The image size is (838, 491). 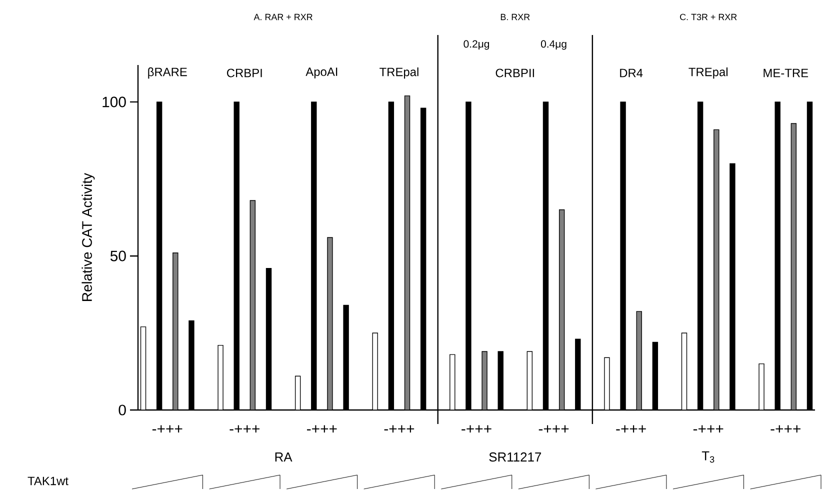 What do you see at coordinates (553, 45) in the screenshot?
I see `text: 0.4μg` at bounding box center [553, 45].